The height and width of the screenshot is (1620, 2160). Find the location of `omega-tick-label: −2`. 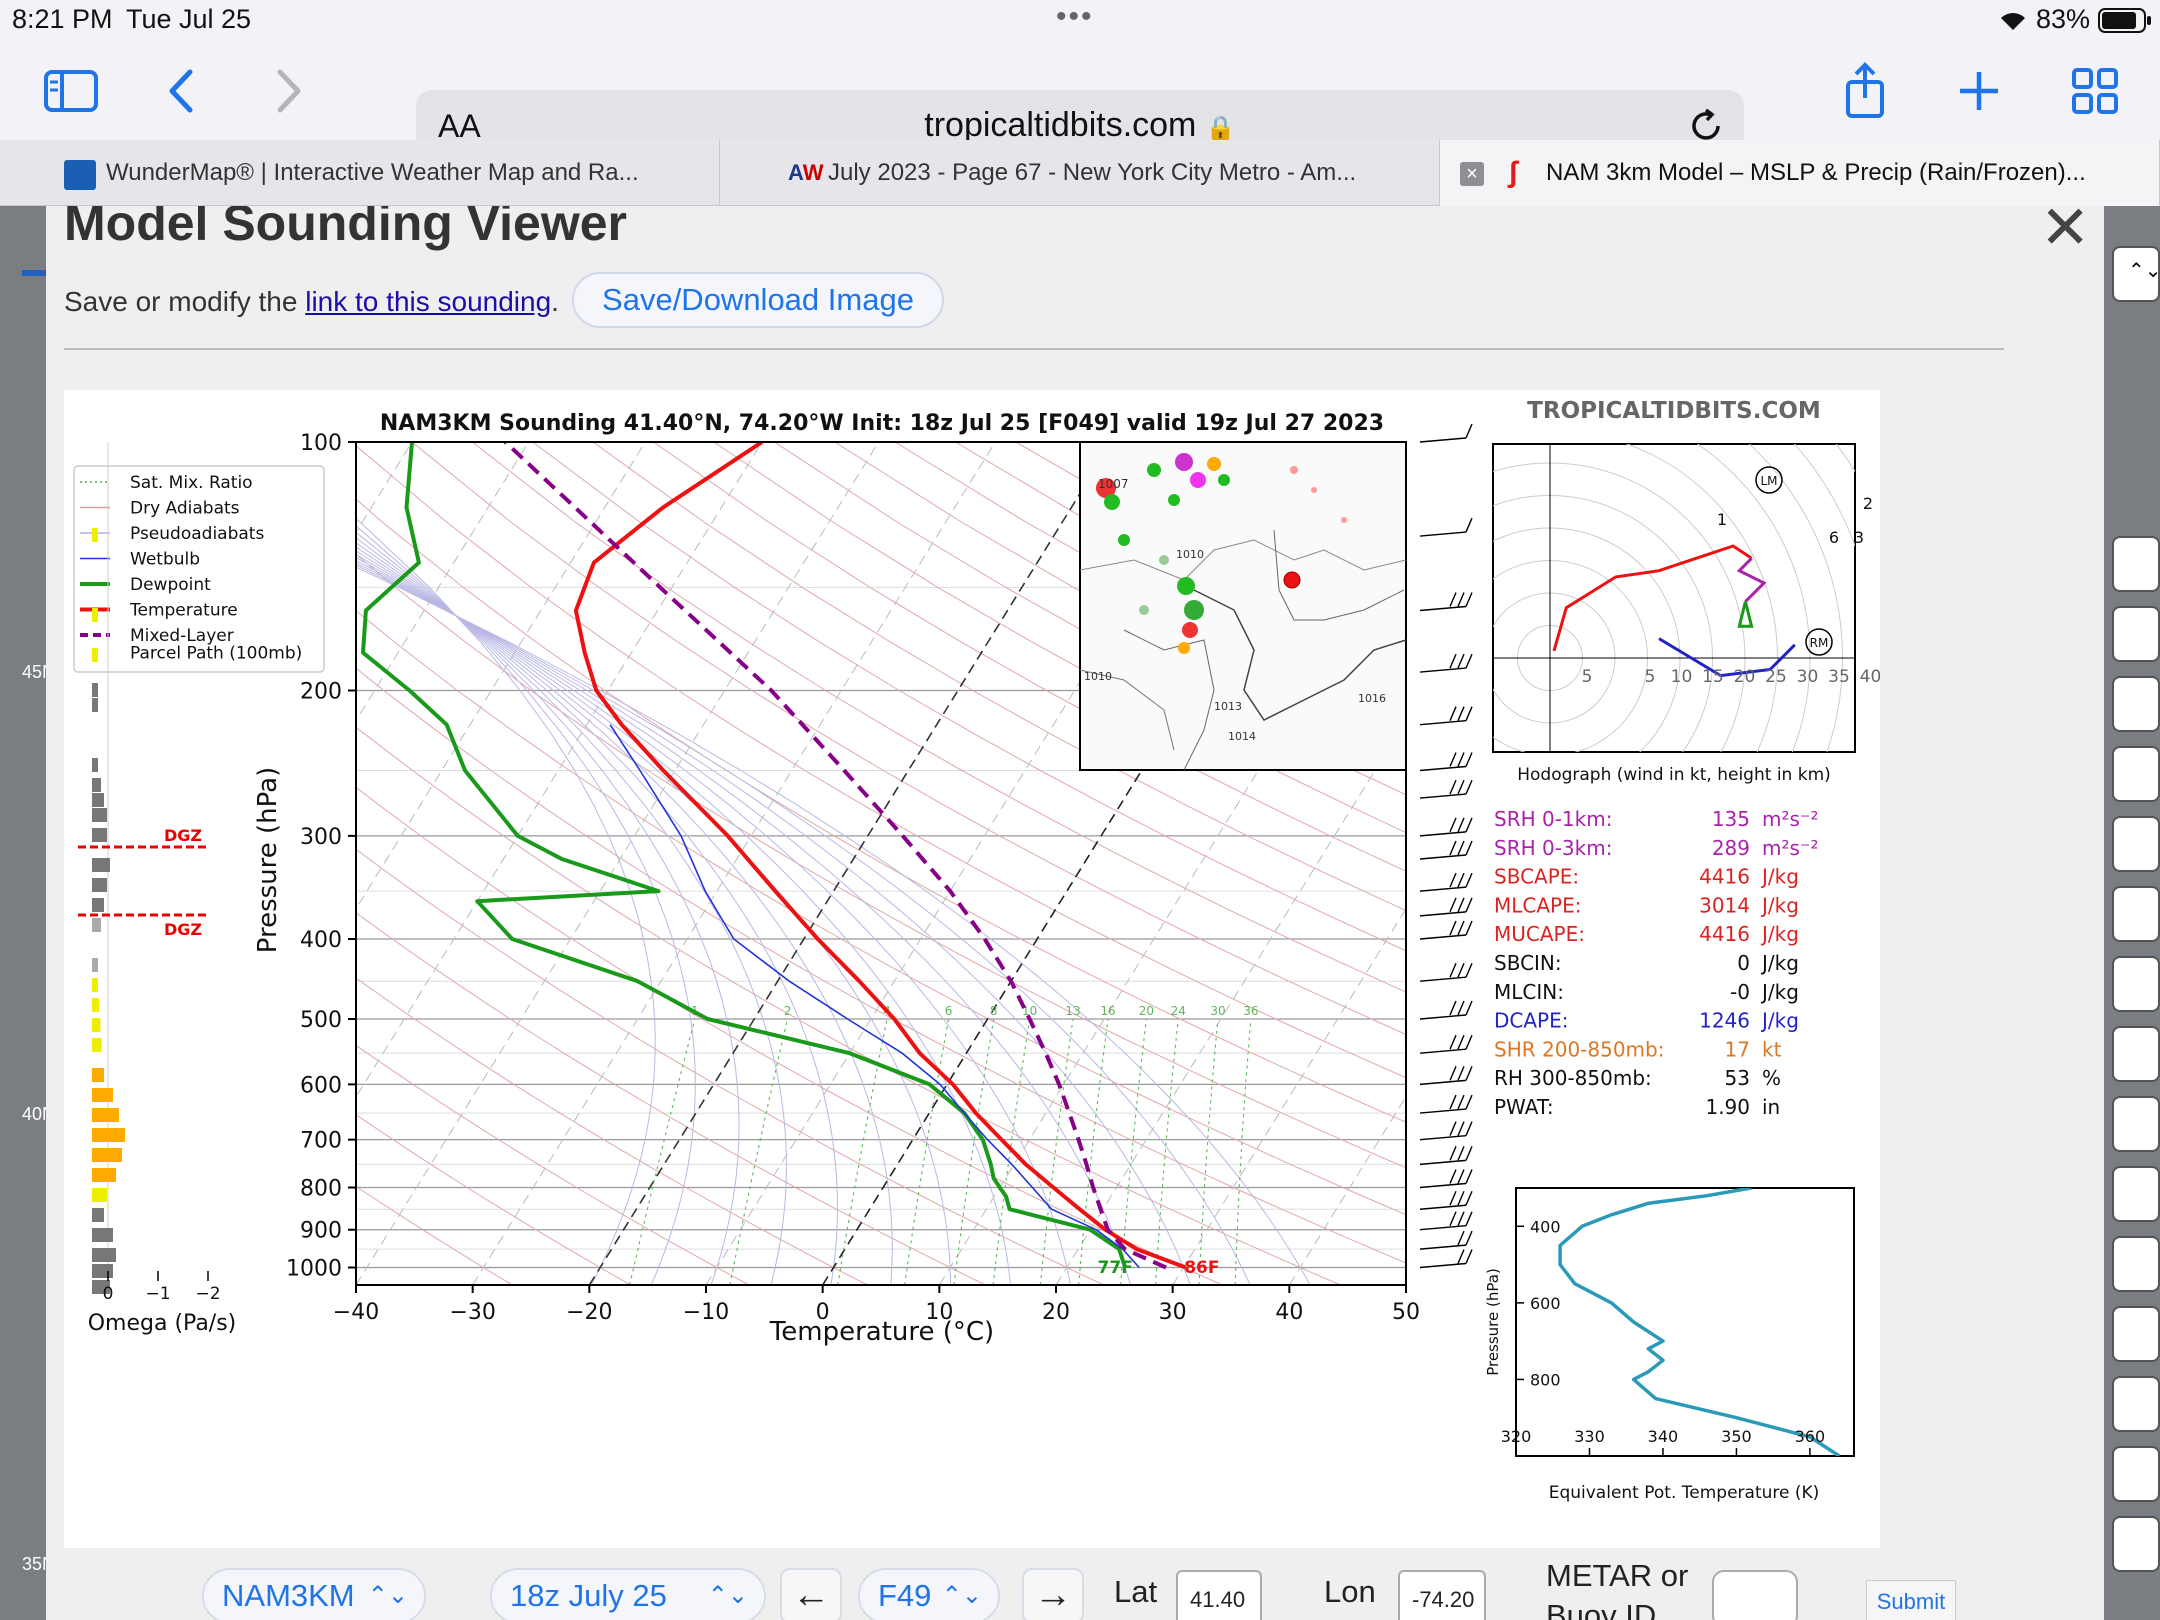

omega-tick-label: −2 is located at coordinates (207, 1294).